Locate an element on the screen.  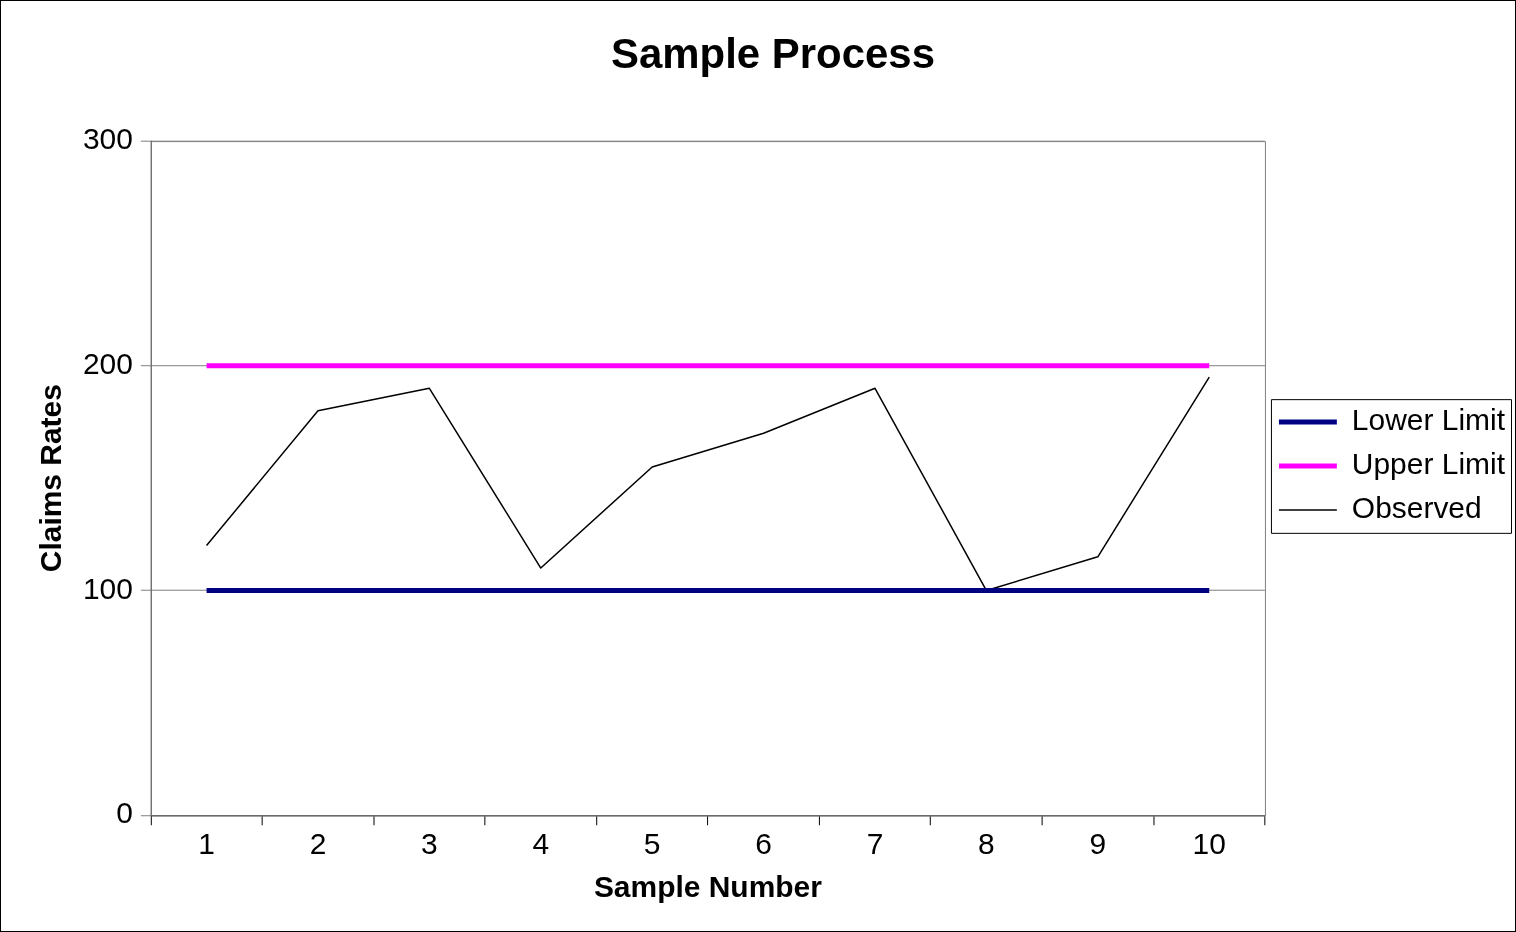
x-axis-title: Sample Number is located at coordinates (708, 887).